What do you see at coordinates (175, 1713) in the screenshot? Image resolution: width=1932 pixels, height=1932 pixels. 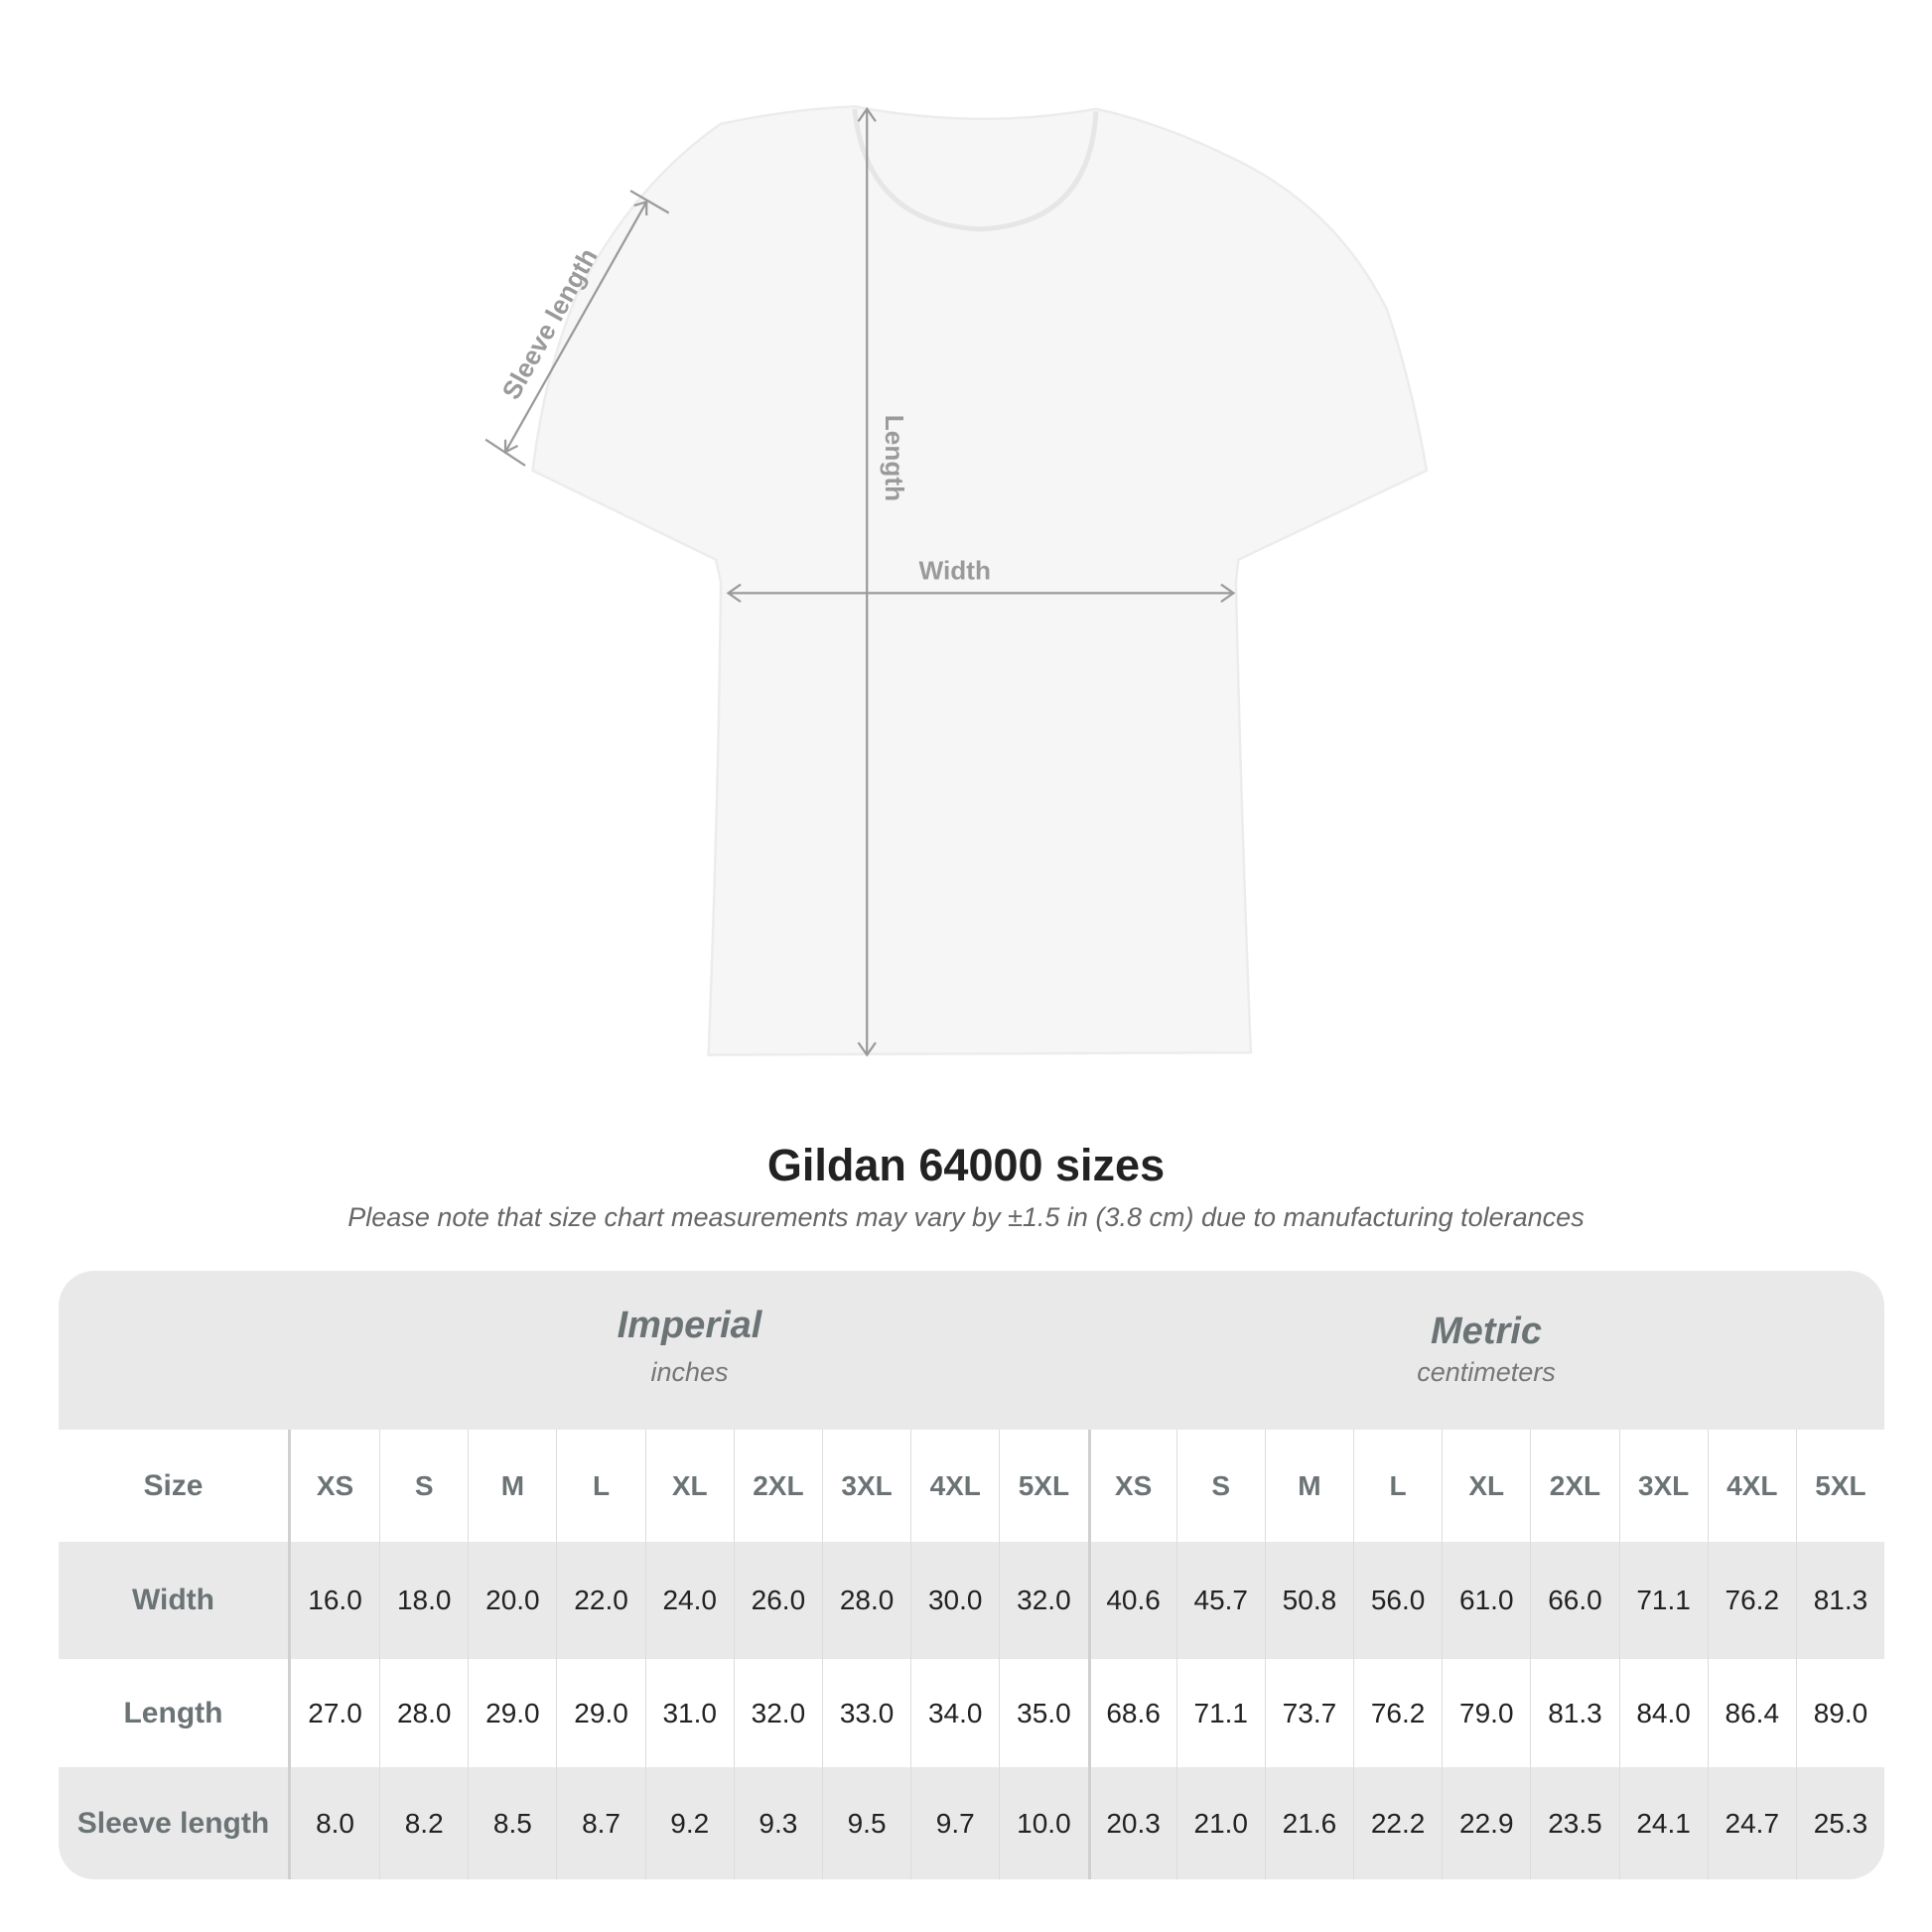 I see `row-label: Length` at bounding box center [175, 1713].